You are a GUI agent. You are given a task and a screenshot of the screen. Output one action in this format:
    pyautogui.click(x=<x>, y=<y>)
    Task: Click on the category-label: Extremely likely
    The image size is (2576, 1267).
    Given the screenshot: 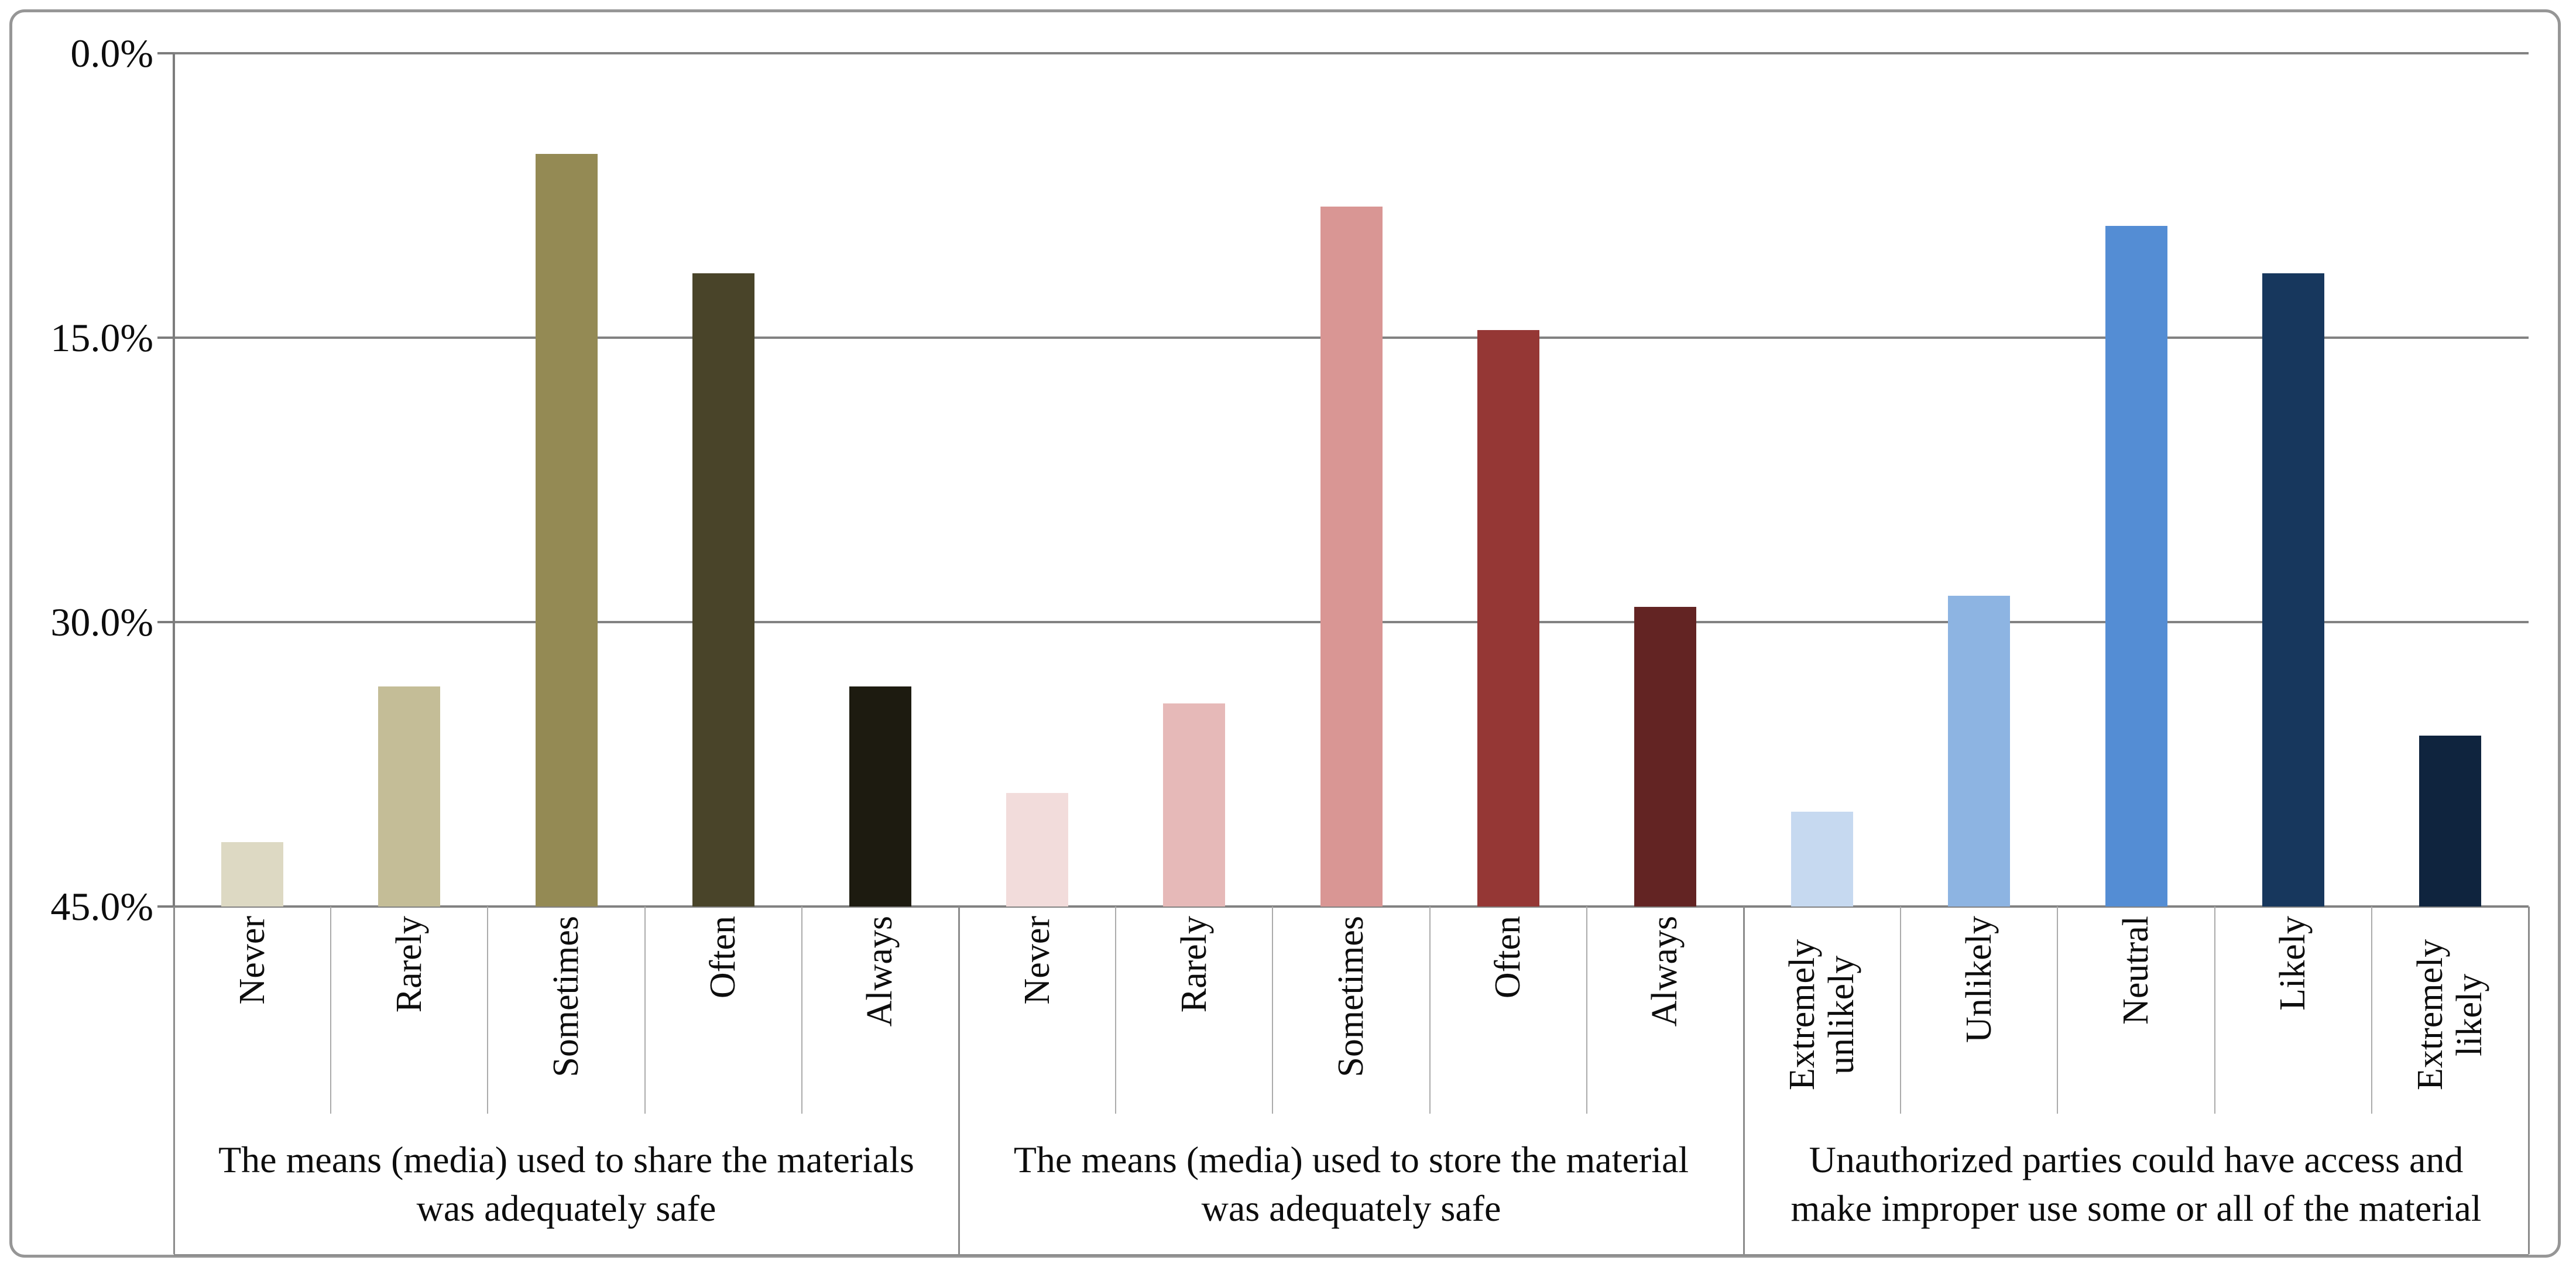 What is the action you would take?
    pyautogui.click(x=2450, y=1015)
    